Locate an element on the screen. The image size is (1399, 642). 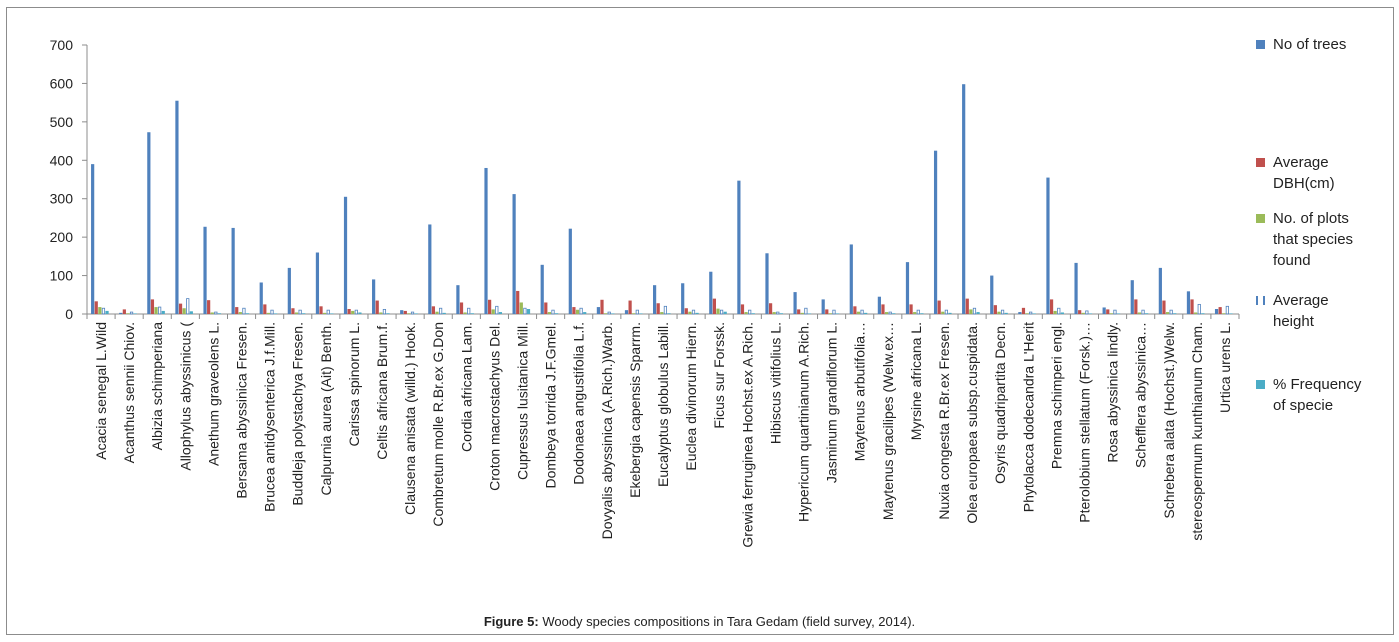
legend-label: No of trees is located at coordinates (1309, 44).